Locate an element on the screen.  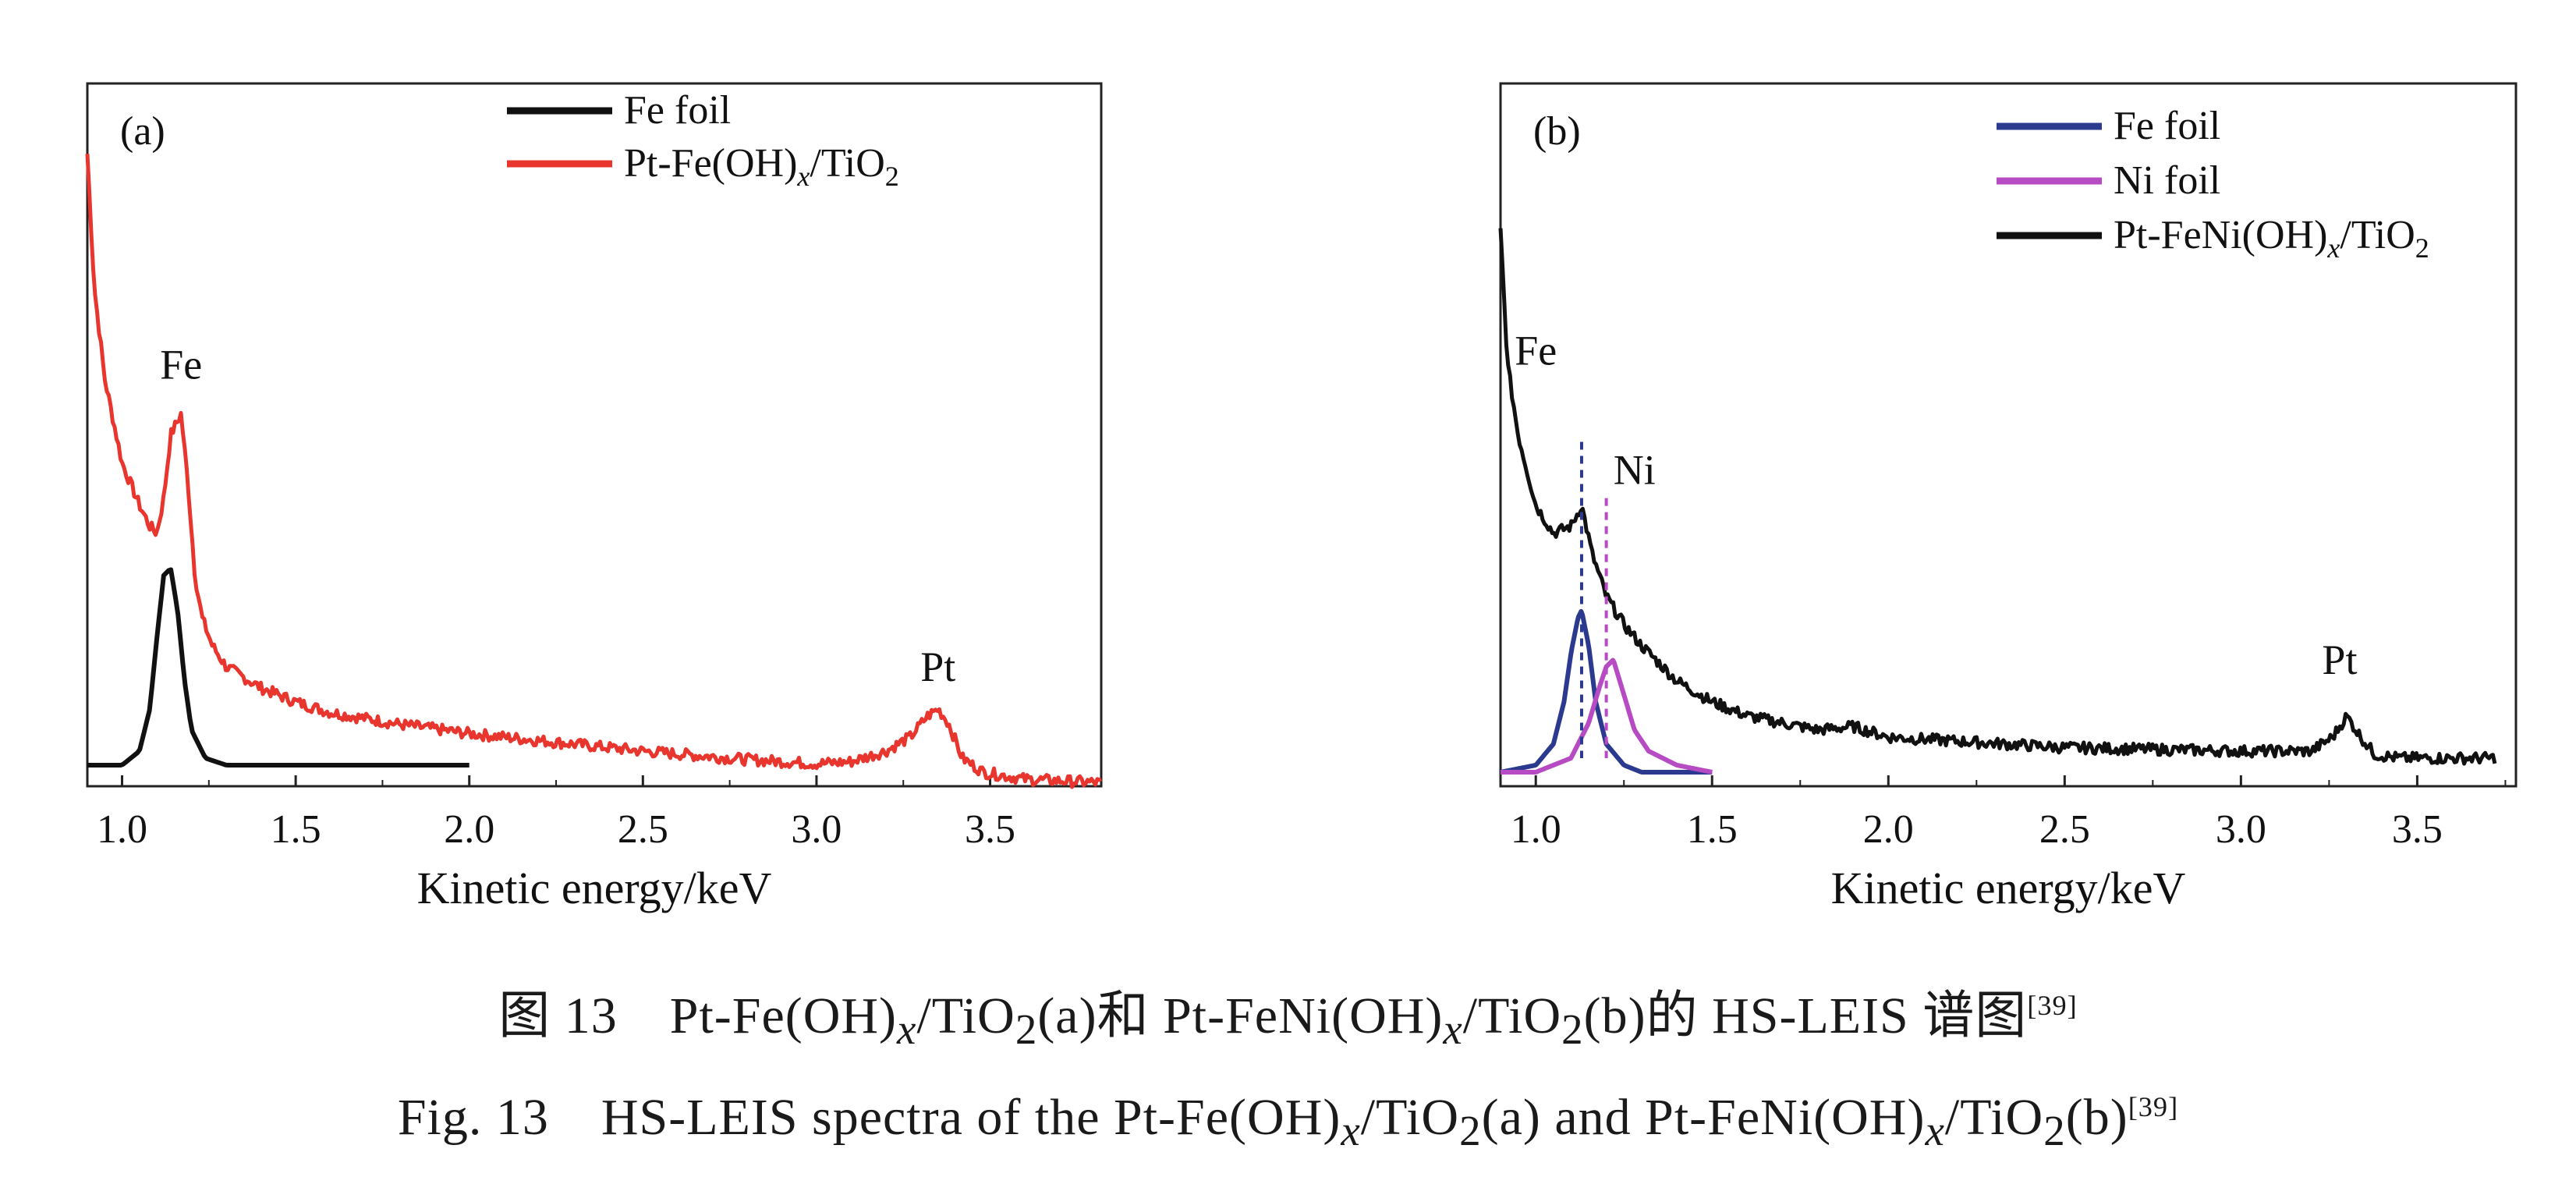
panel-label: (b) is located at coordinates (1557, 131).